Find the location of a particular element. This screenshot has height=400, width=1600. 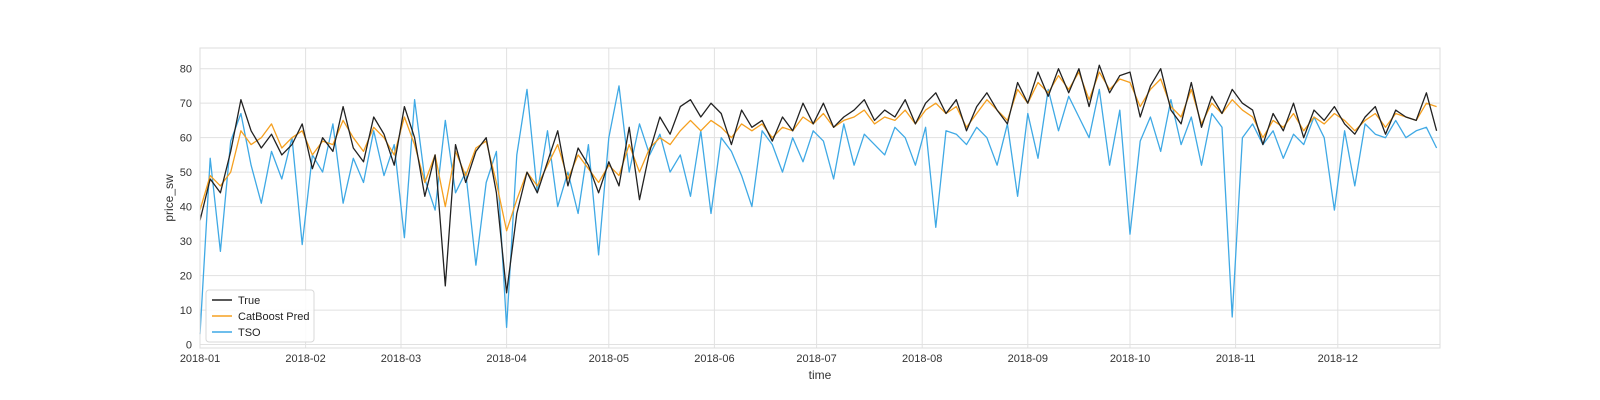

x-tick-label: 2018-08 is located at coordinates (922, 359).